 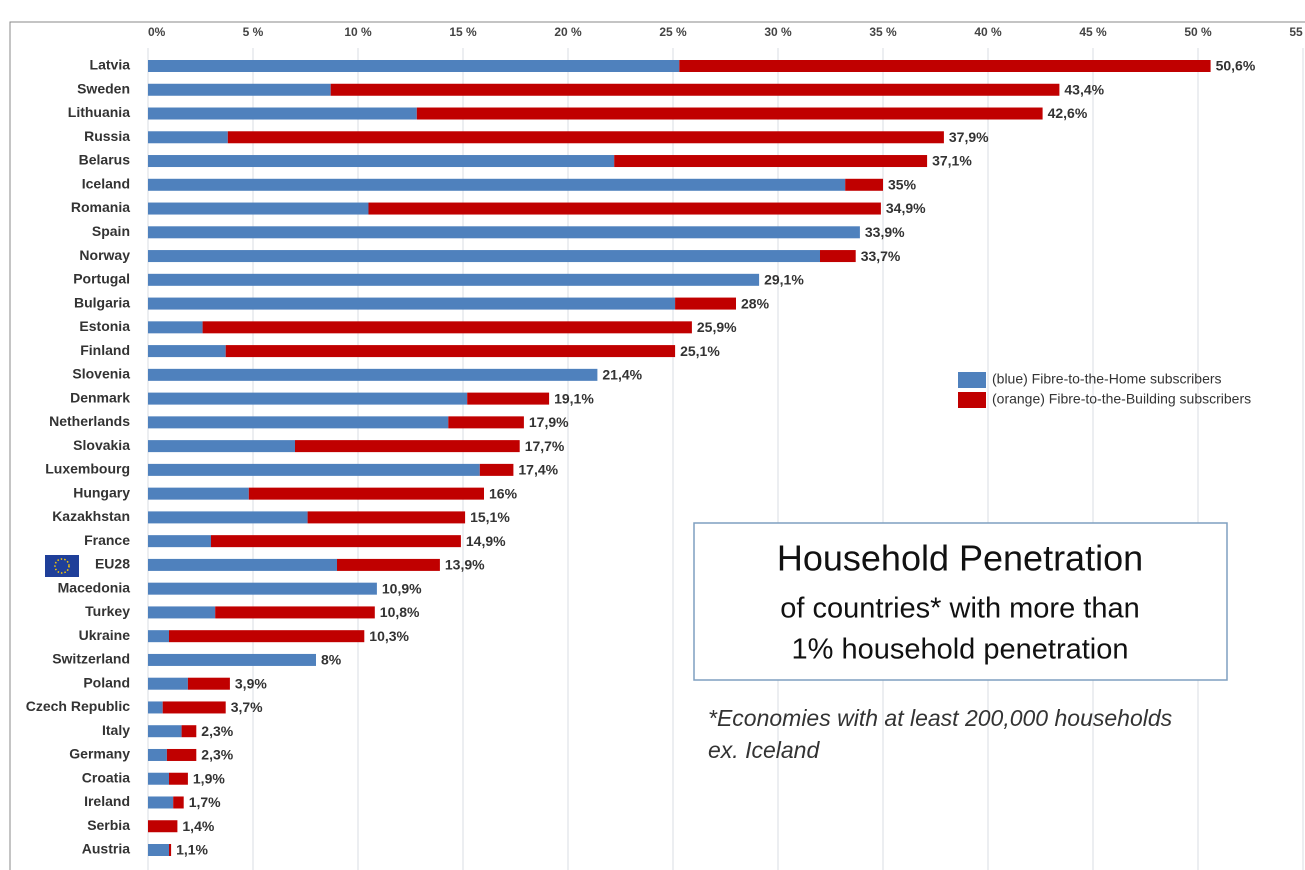 What do you see at coordinates (1107, 379) in the screenshot?
I see `legend-label: (blue) Fibre-to-the-Home subscribers` at bounding box center [1107, 379].